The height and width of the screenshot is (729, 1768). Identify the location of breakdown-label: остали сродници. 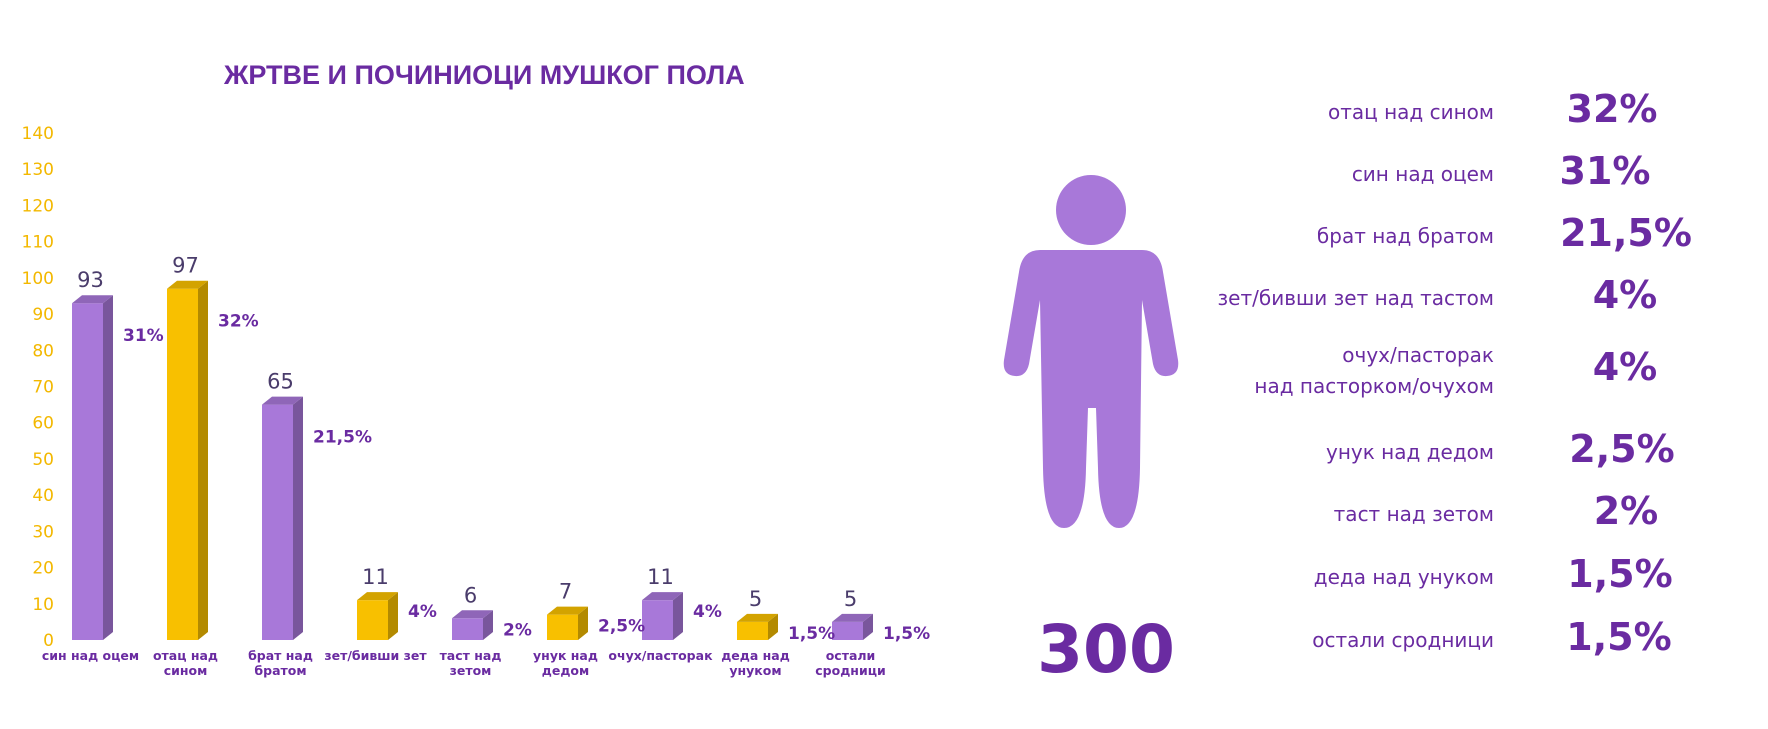
(1403, 640).